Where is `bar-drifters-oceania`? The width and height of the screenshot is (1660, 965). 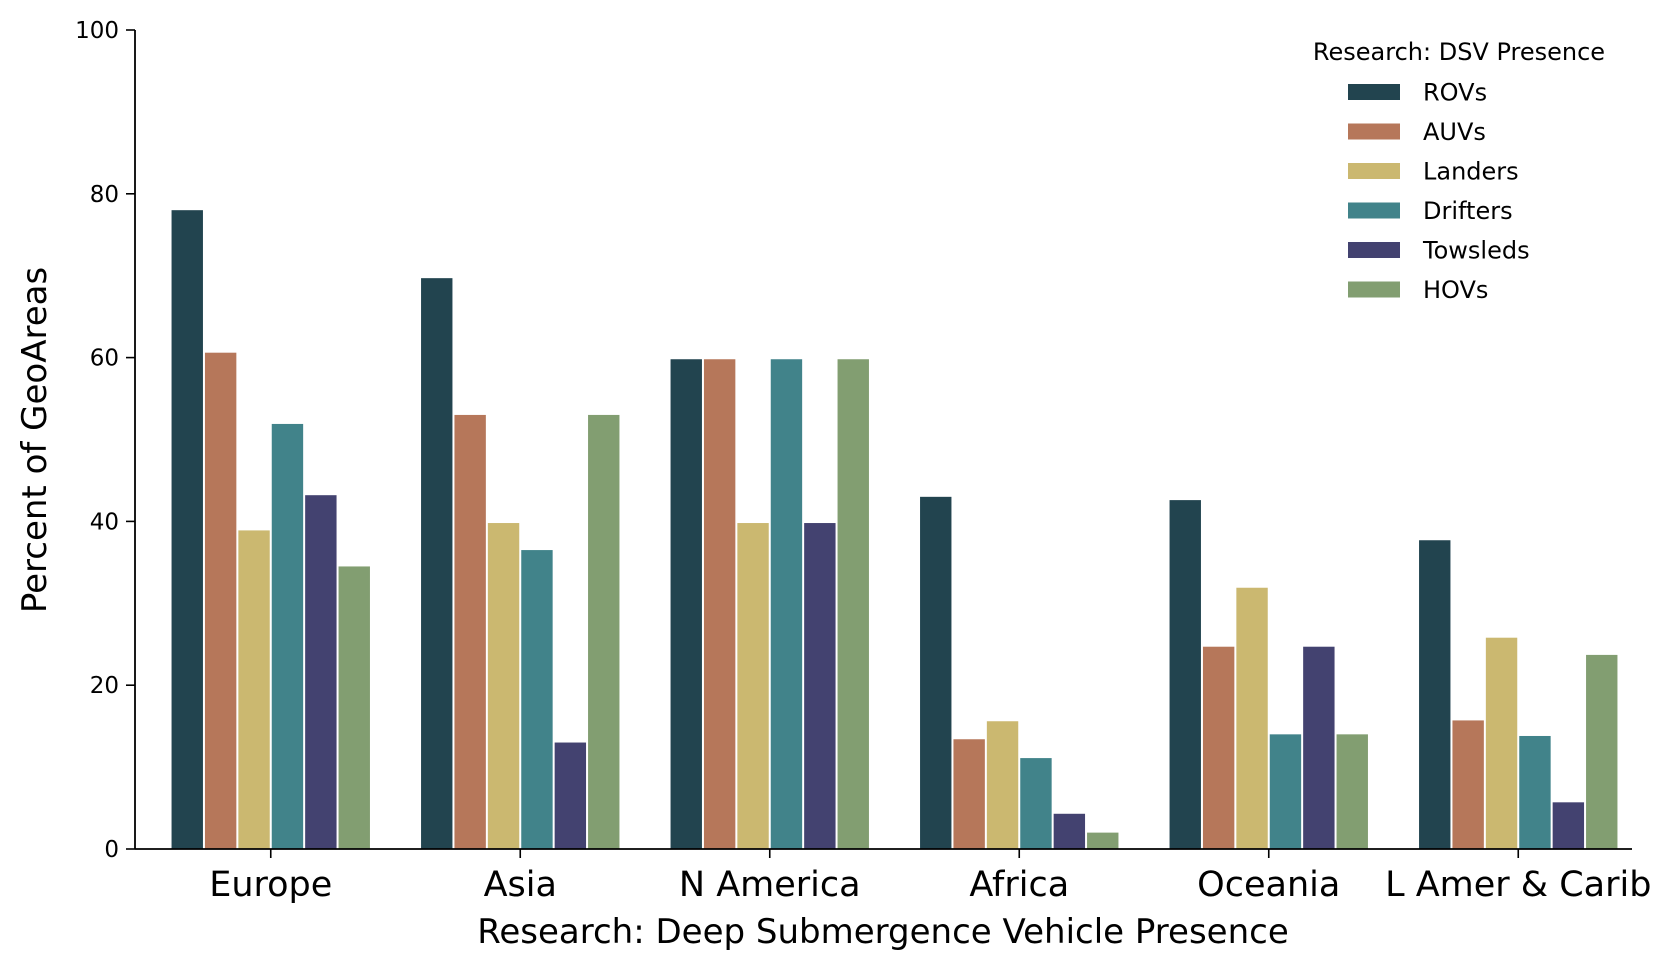 bar-drifters-oceania is located at coordinates (1285, 791).